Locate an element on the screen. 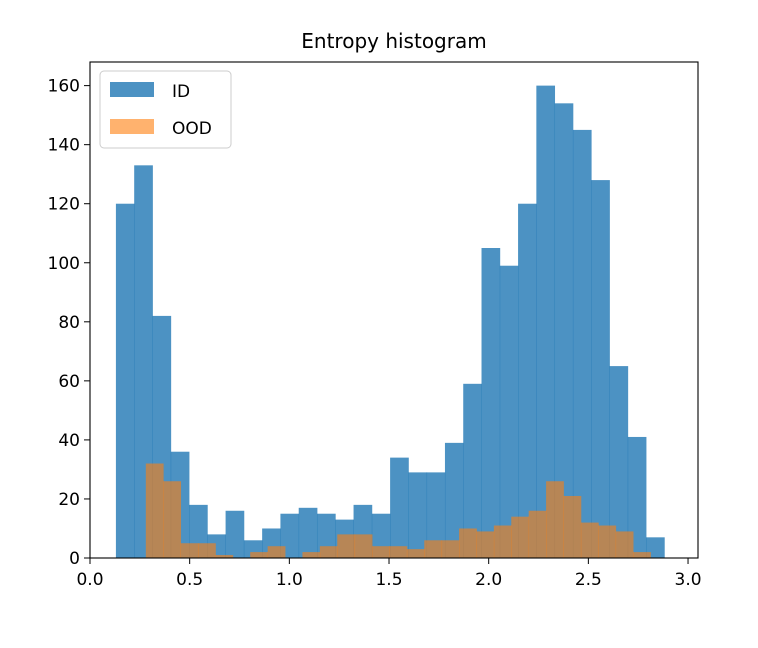 The width and height of the screenshot is (758, 648). x-tick-label: 1.0 is located at coordinates (289, 580).